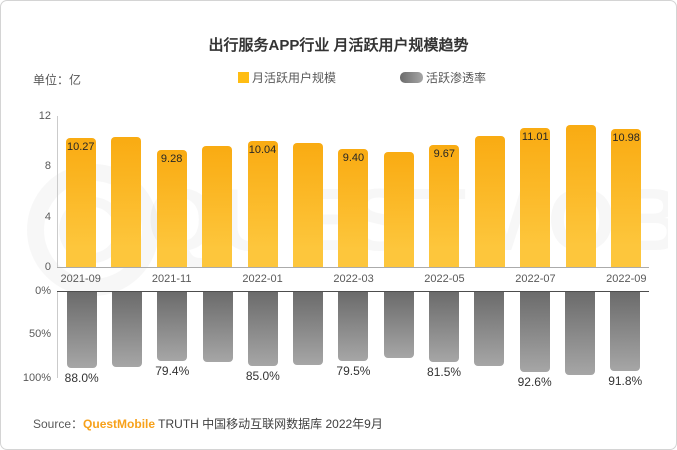  I want to click on legend-item-penetration: 活跃渗透率, so click(443, 77).